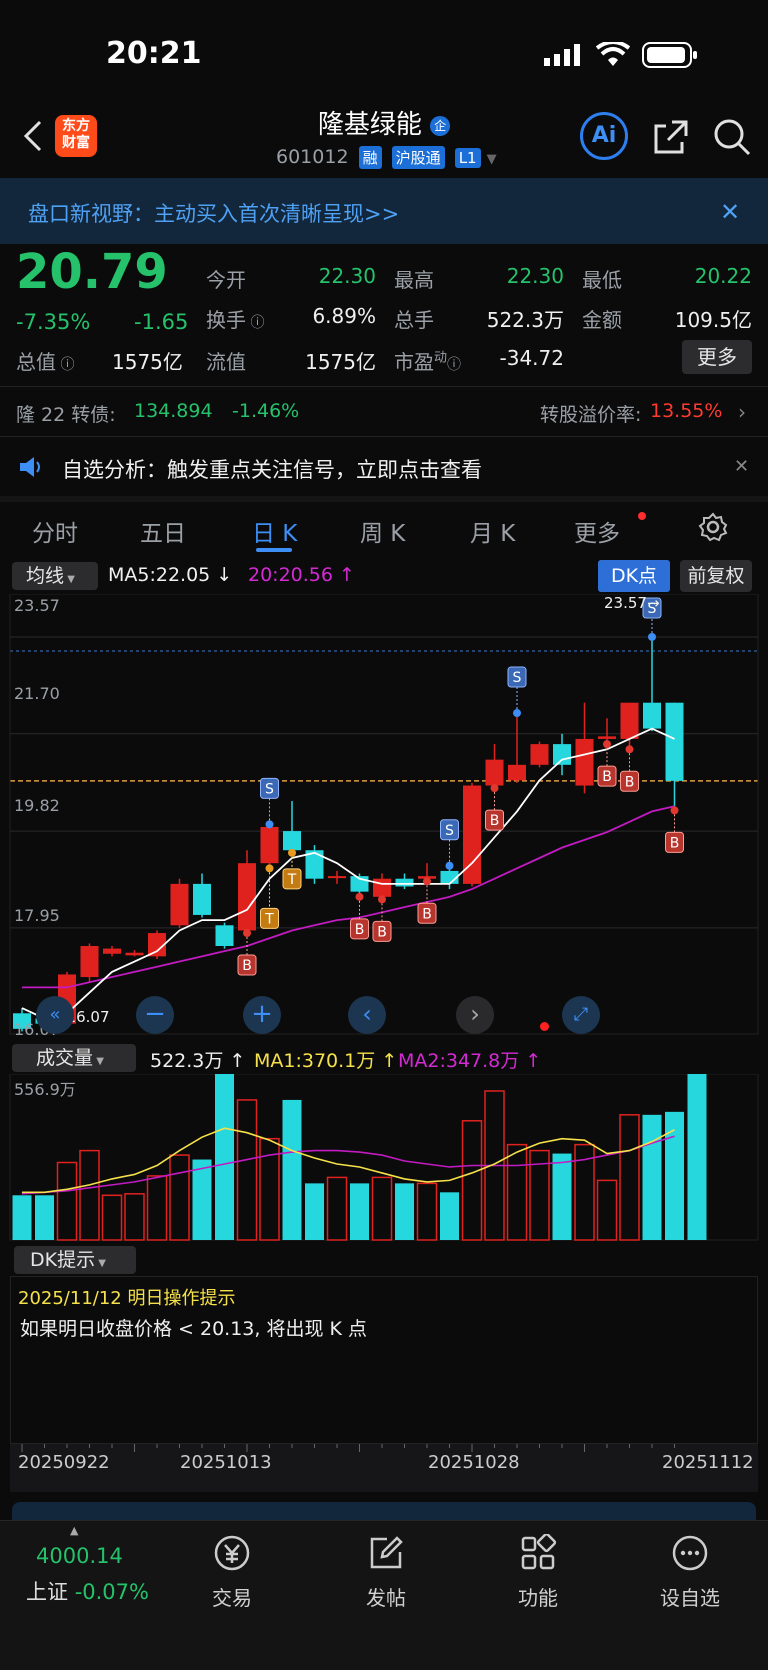 This screenshot has height=1670, width=768. Describe the element at coordinates (163, 534) in the screenshot. I see `tab-five-day: 五日` at that location.